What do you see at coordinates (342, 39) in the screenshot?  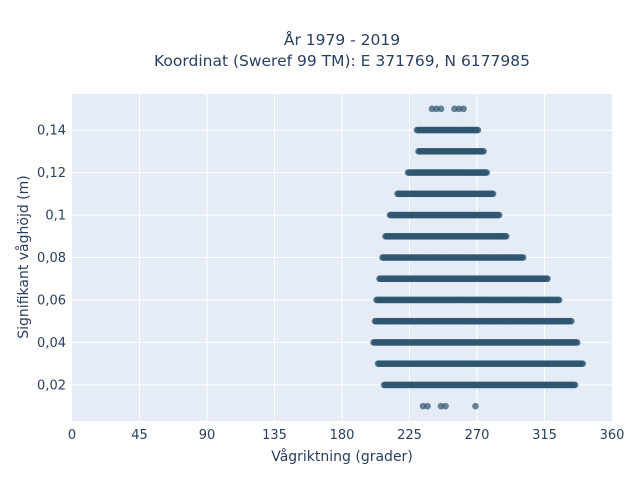 I see `chart-title-line-1: År 1979 - 2019` at bounding box center [342, 39].